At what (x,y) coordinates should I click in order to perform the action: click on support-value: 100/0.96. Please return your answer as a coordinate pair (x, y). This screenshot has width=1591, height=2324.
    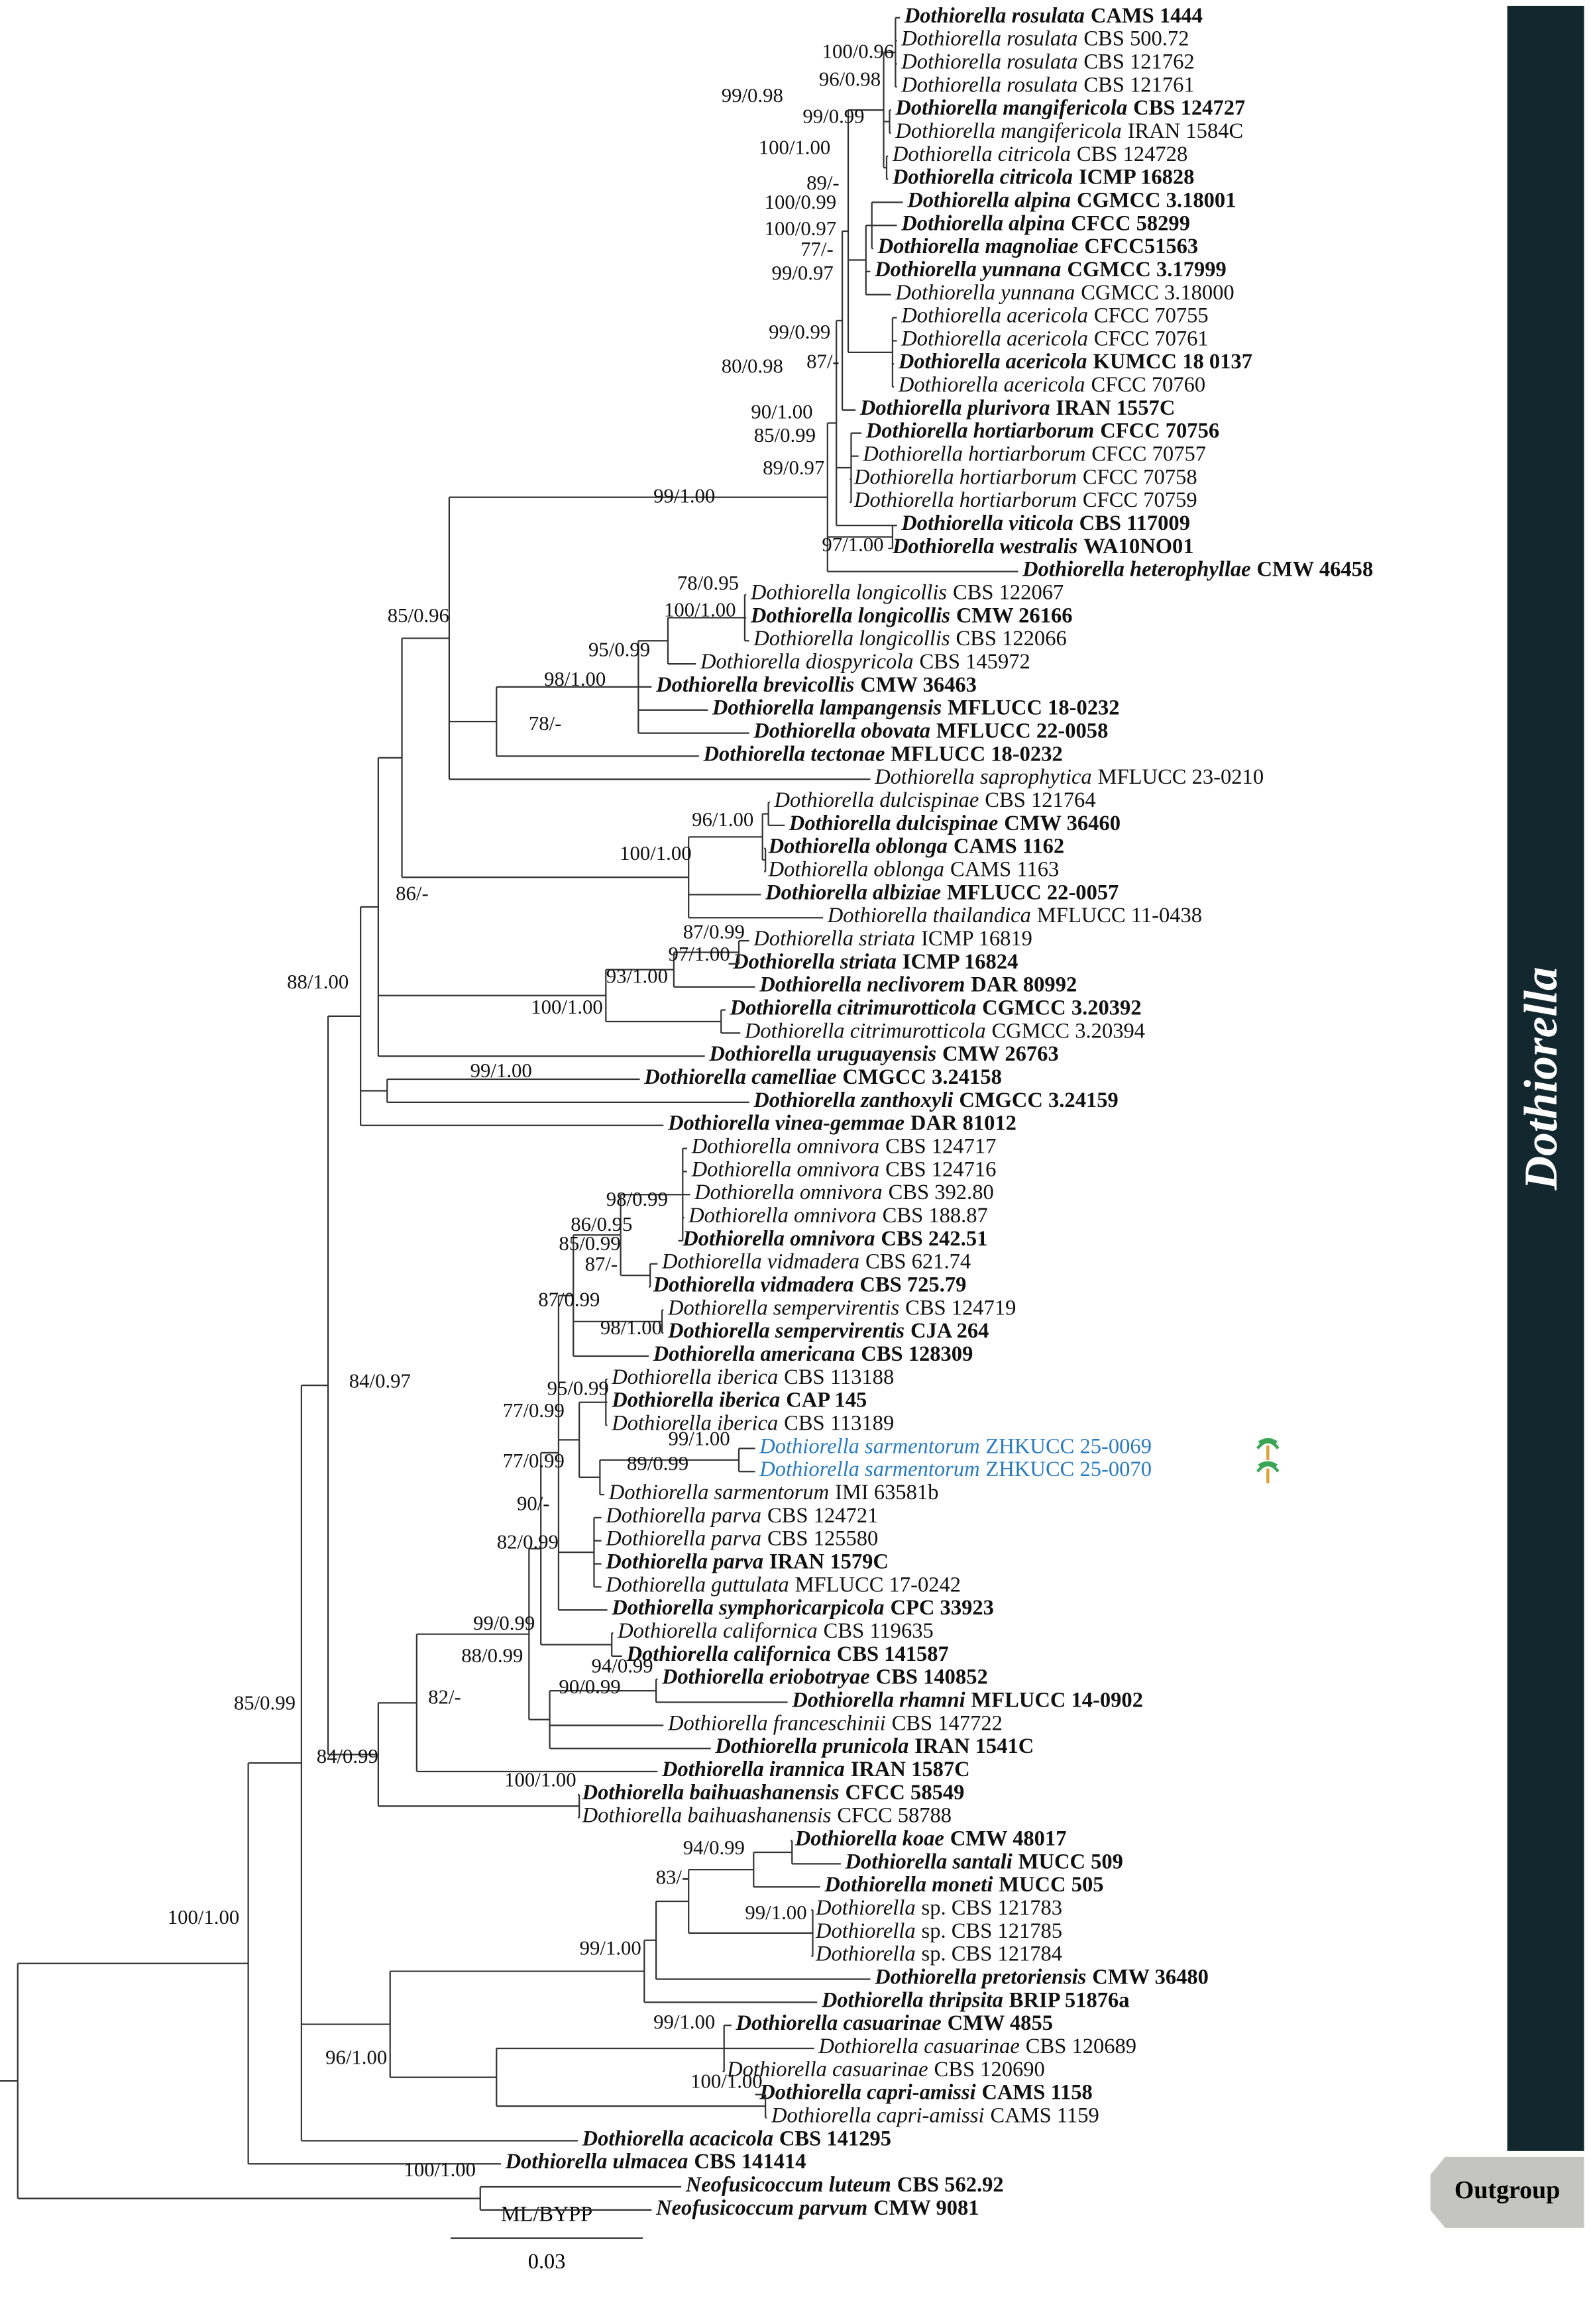
    Looking at the image, I should click on (859, 51).